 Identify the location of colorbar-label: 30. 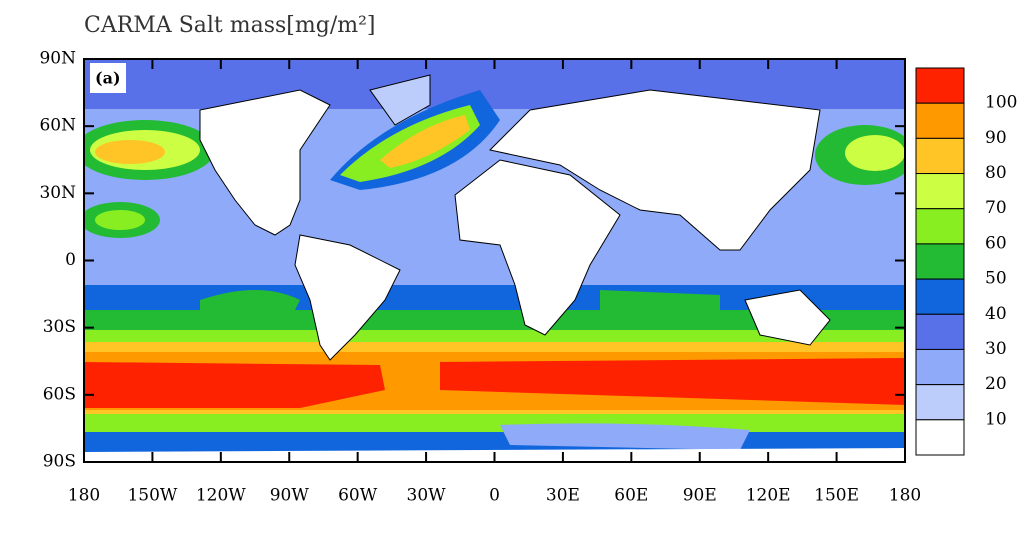
(996, 349).